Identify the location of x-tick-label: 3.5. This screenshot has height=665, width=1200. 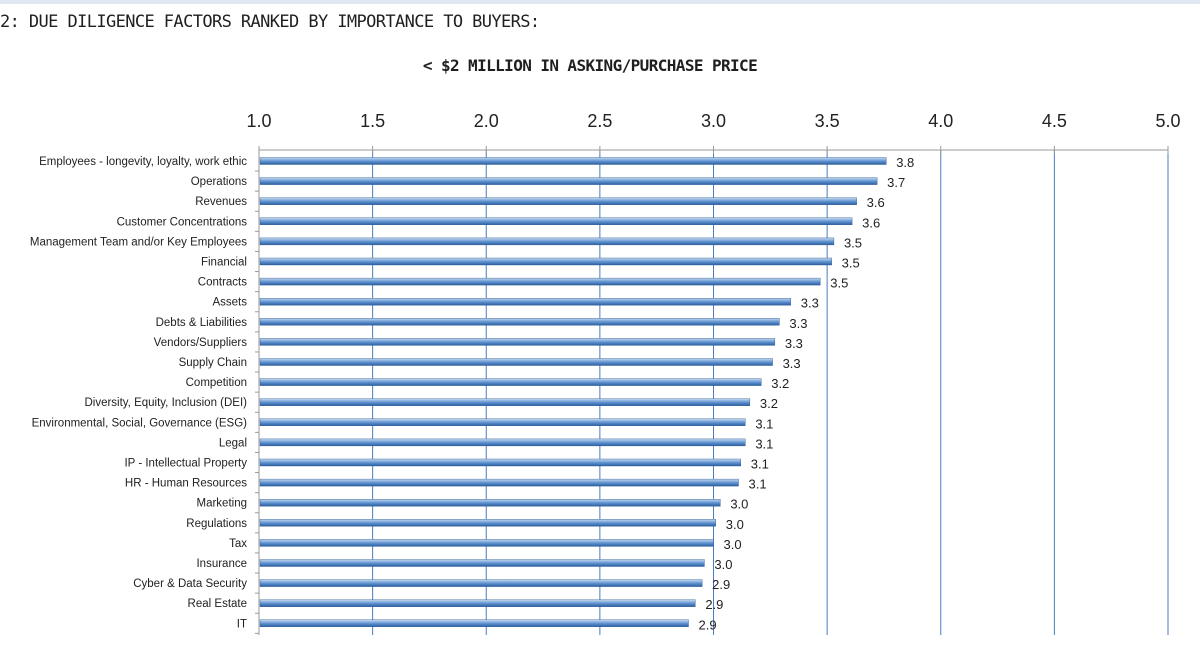
(827, 121).